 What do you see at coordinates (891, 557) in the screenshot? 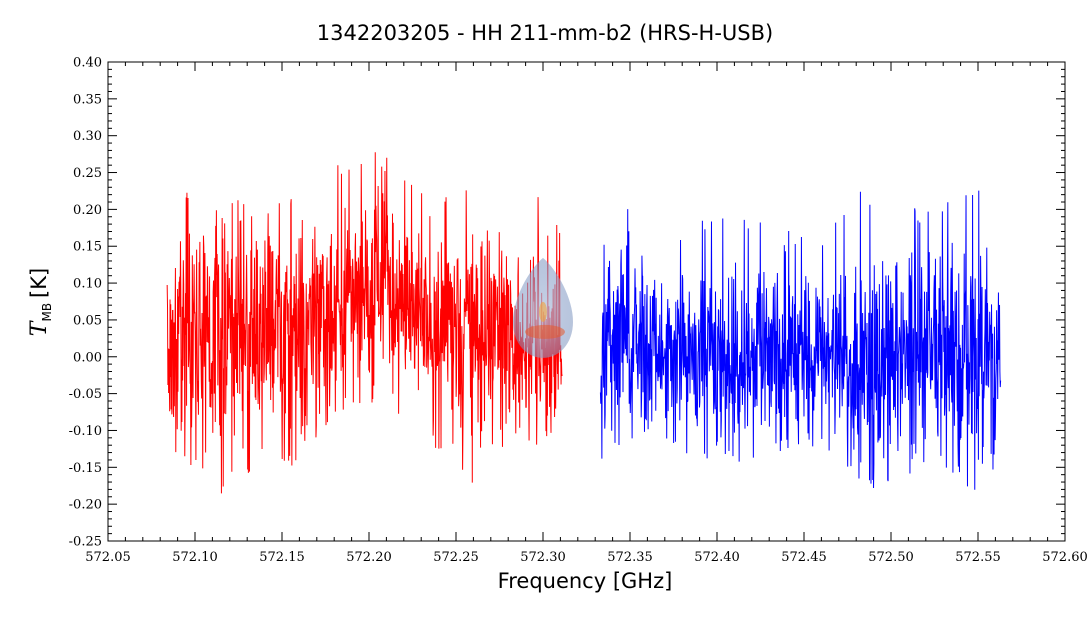
I see `x-tick-label: 572.50` at bounding box center [891, 557].